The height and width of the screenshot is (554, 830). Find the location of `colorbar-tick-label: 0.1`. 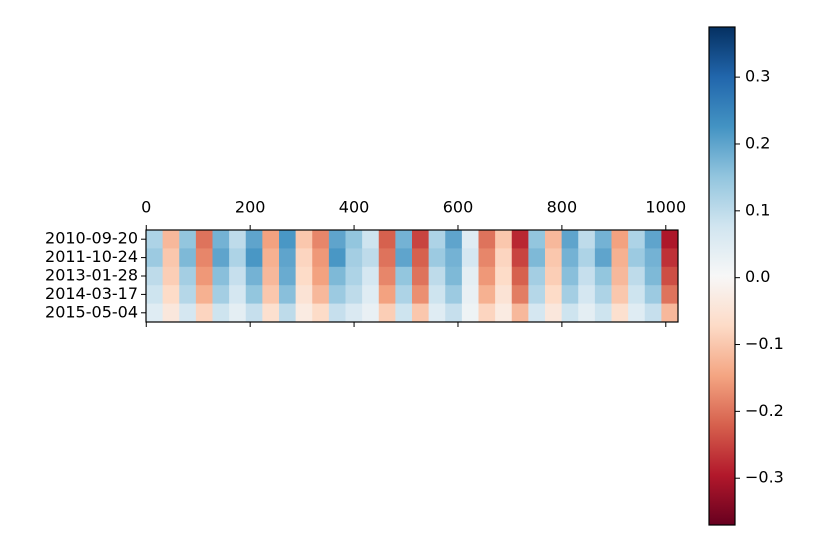

colorbar-tick-label: 0.1 is located at coordinates (757, 209).